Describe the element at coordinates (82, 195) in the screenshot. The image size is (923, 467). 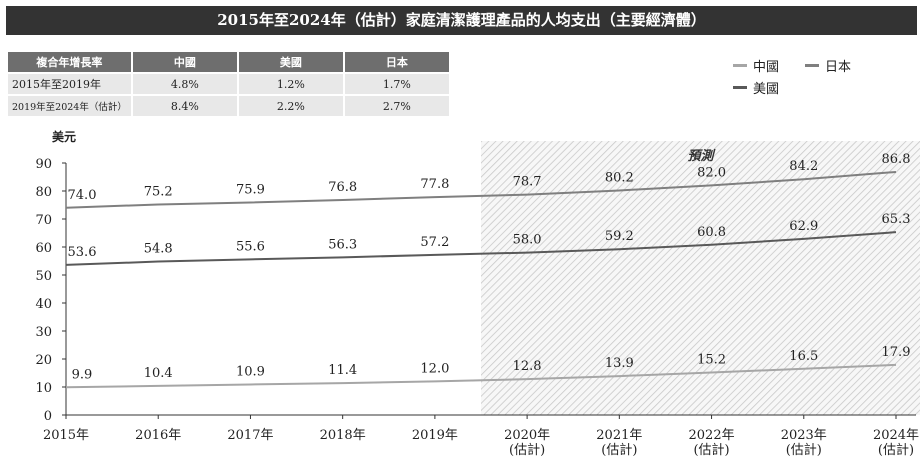
I see `data-label: 74.0` at that location.